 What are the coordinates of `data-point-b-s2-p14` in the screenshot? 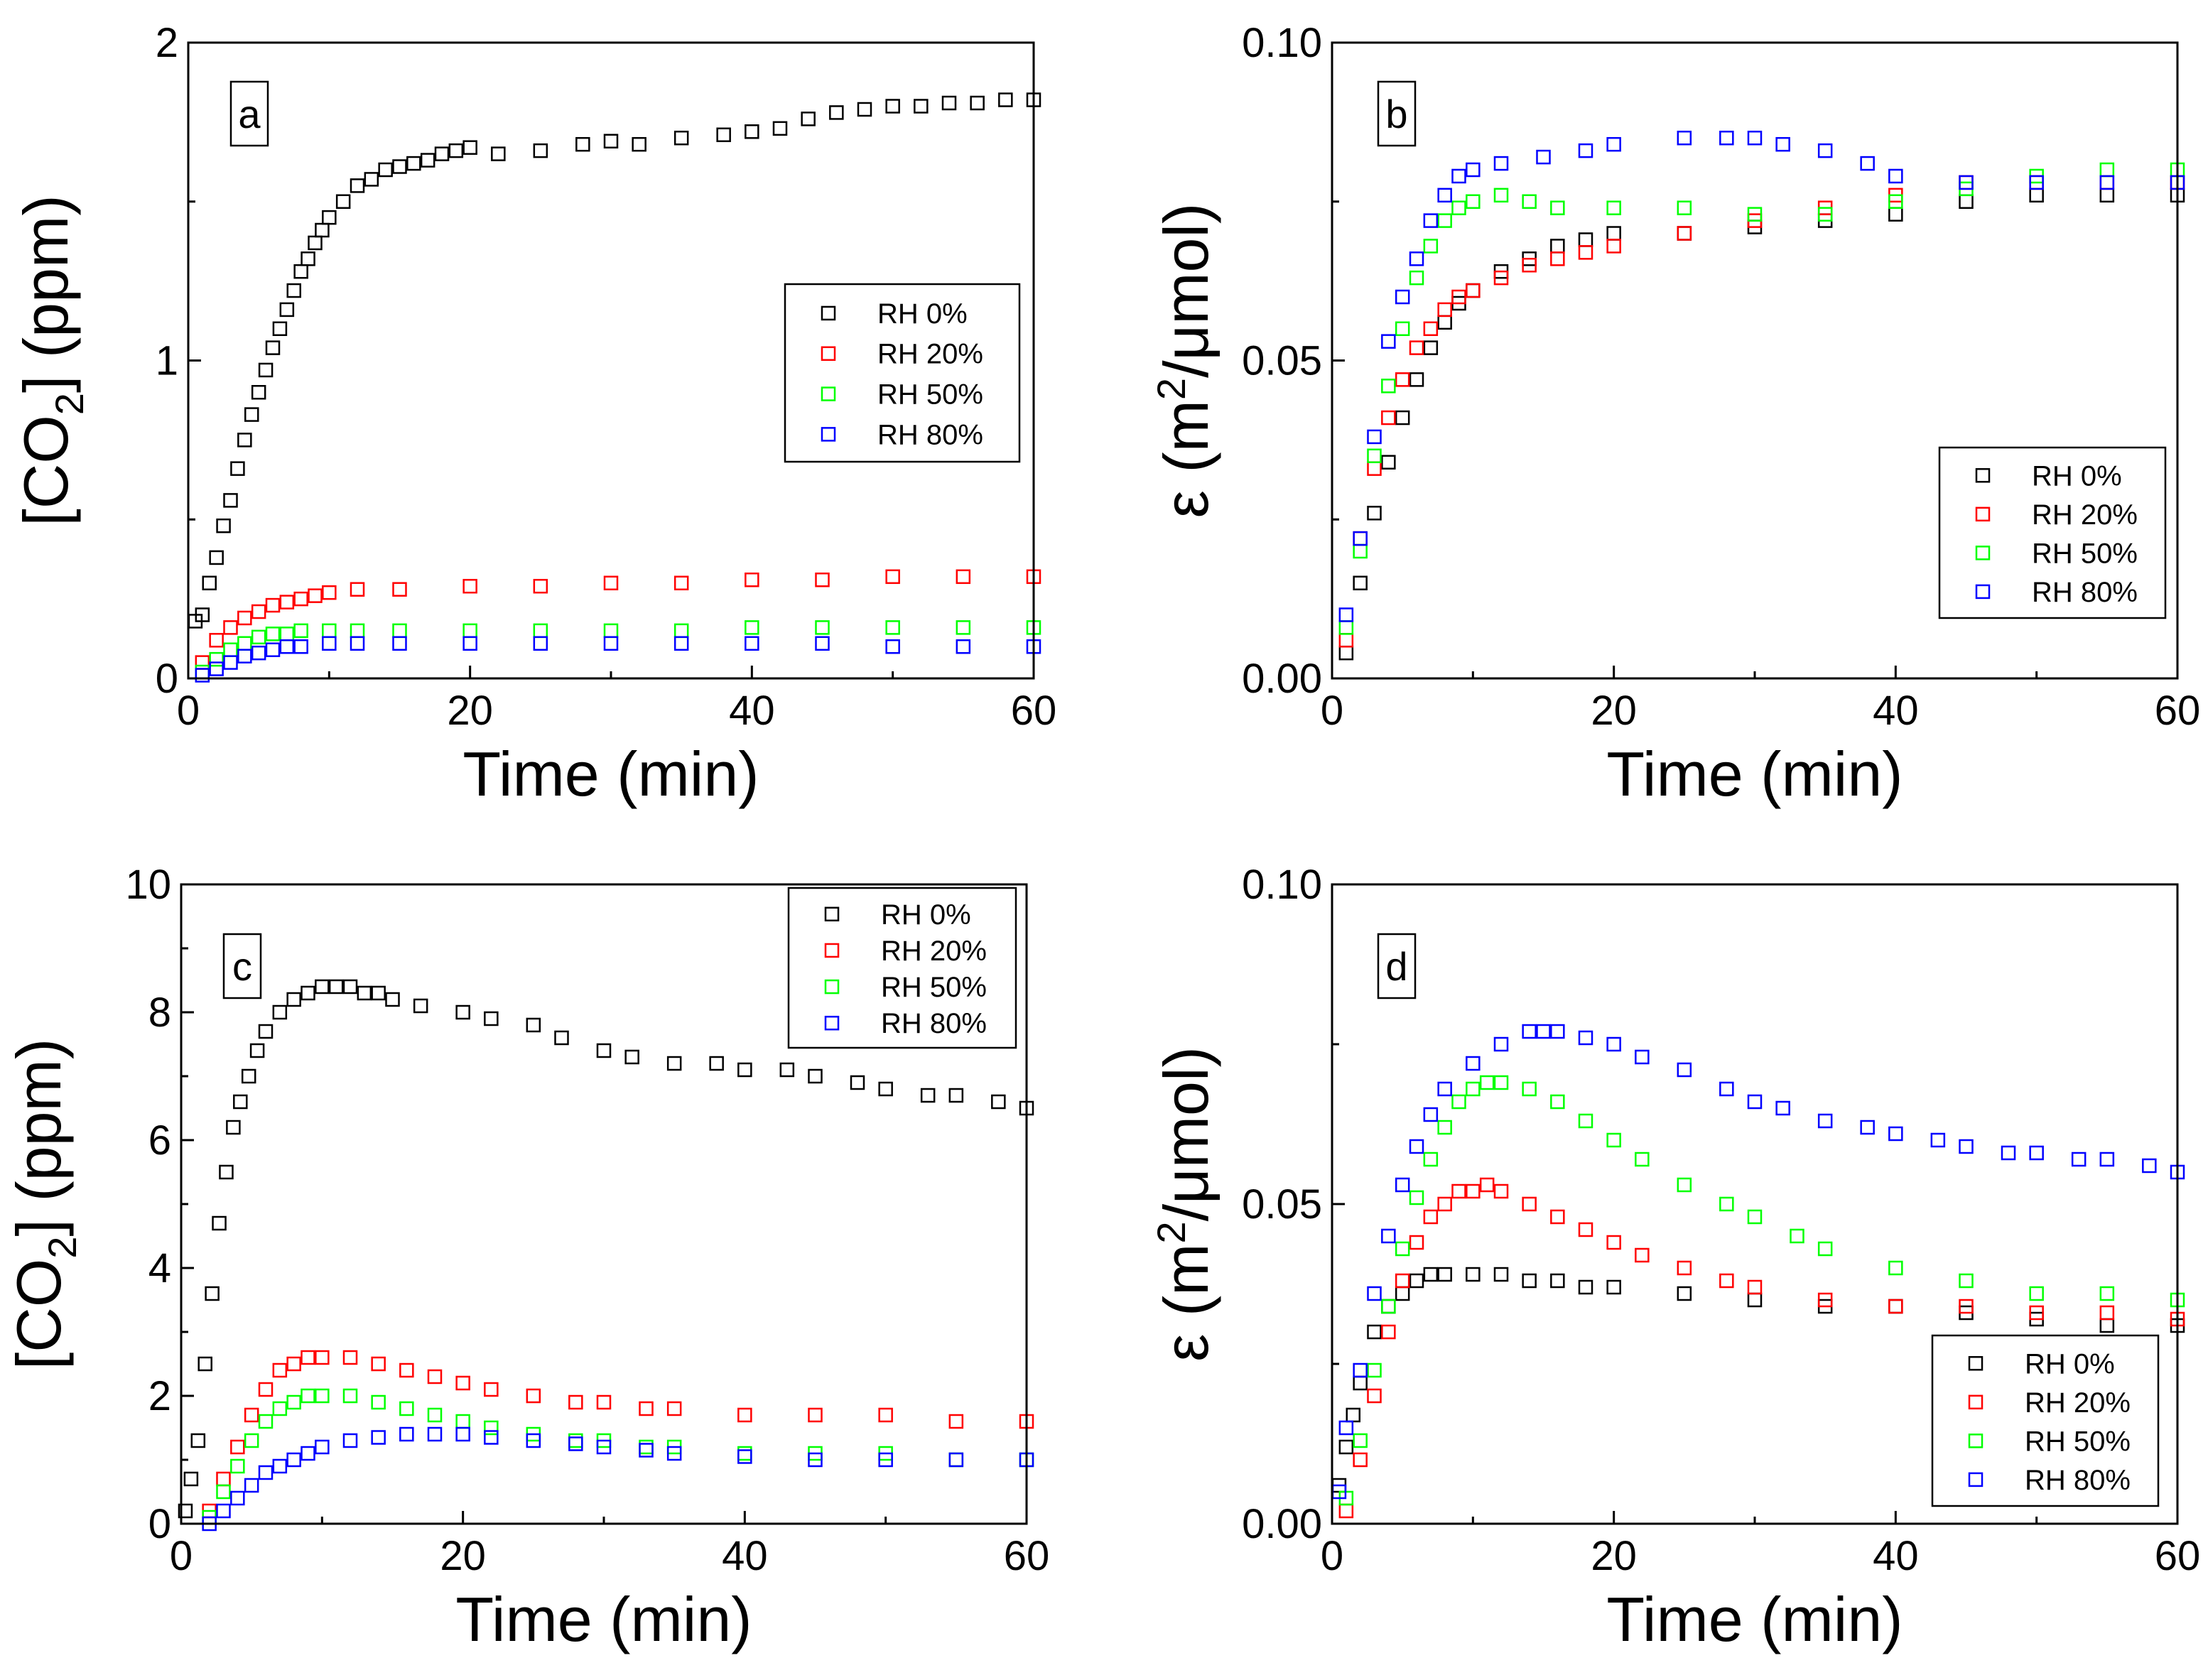 It's located at (1684, 207).